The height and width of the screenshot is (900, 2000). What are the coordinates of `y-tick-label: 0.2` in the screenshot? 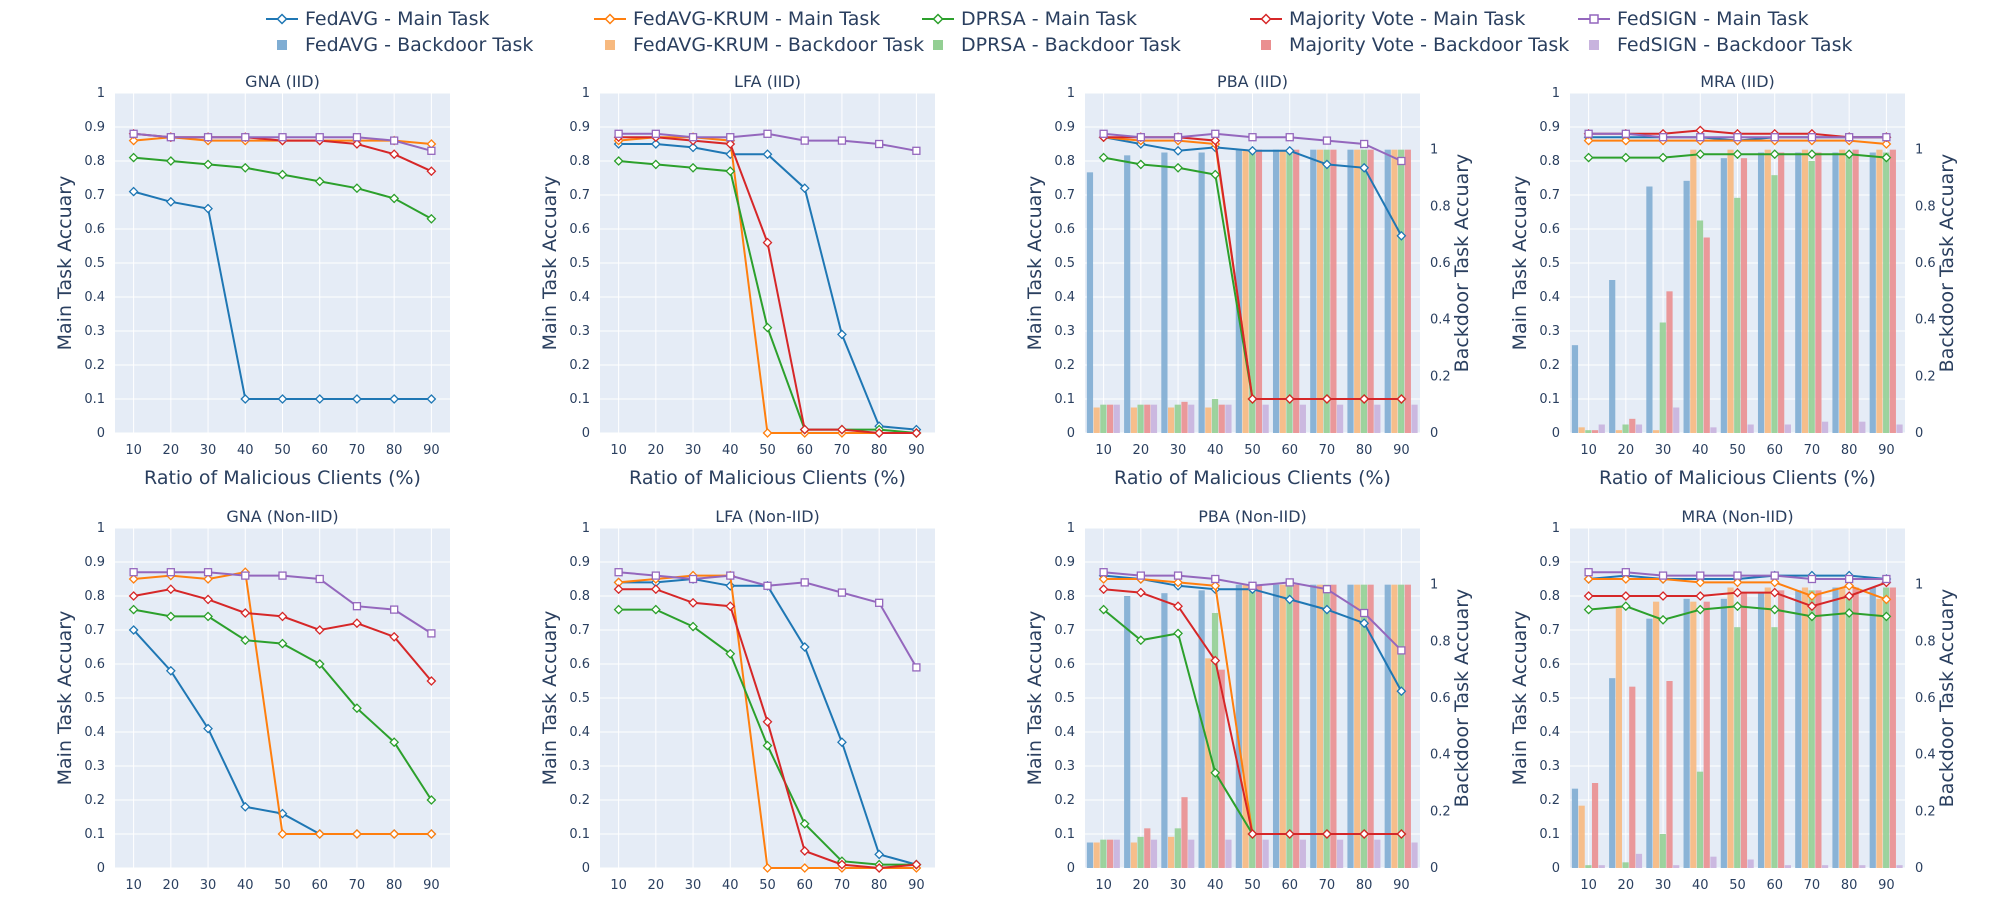 It's located at (579, 365).